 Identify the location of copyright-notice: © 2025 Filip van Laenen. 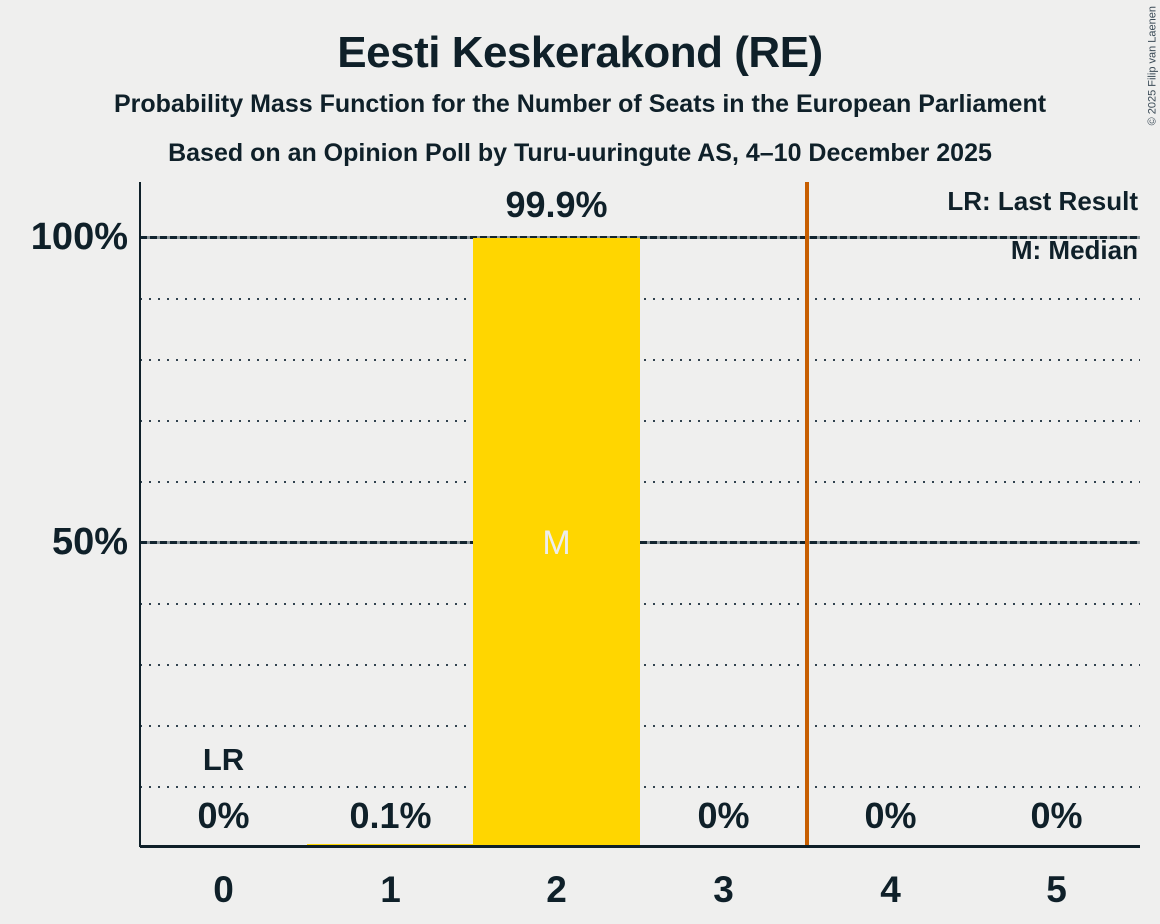
(1152, 66).